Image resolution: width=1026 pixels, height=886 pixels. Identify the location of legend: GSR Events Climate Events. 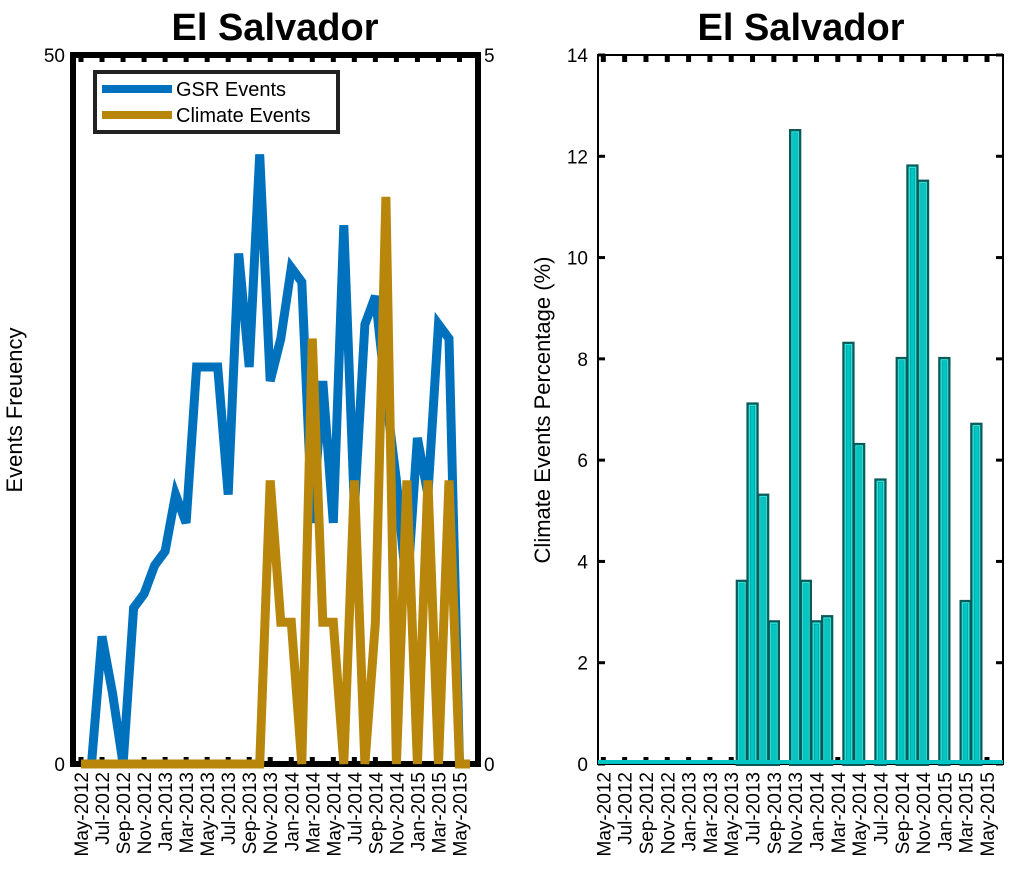
(216, 102).